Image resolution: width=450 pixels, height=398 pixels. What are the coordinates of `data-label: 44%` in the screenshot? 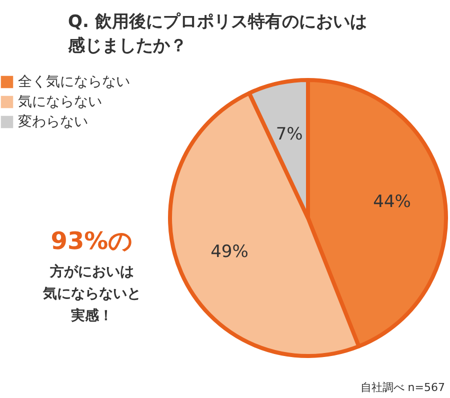 It's located at (392, 202).